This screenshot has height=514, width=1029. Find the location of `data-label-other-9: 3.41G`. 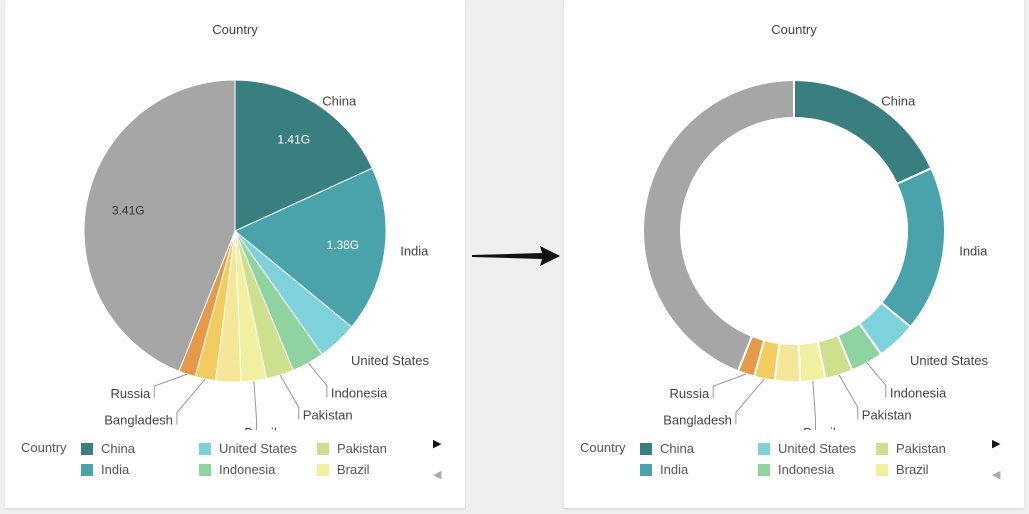

data-label-other-9: 3.41G is located at coordinates (128, 210).